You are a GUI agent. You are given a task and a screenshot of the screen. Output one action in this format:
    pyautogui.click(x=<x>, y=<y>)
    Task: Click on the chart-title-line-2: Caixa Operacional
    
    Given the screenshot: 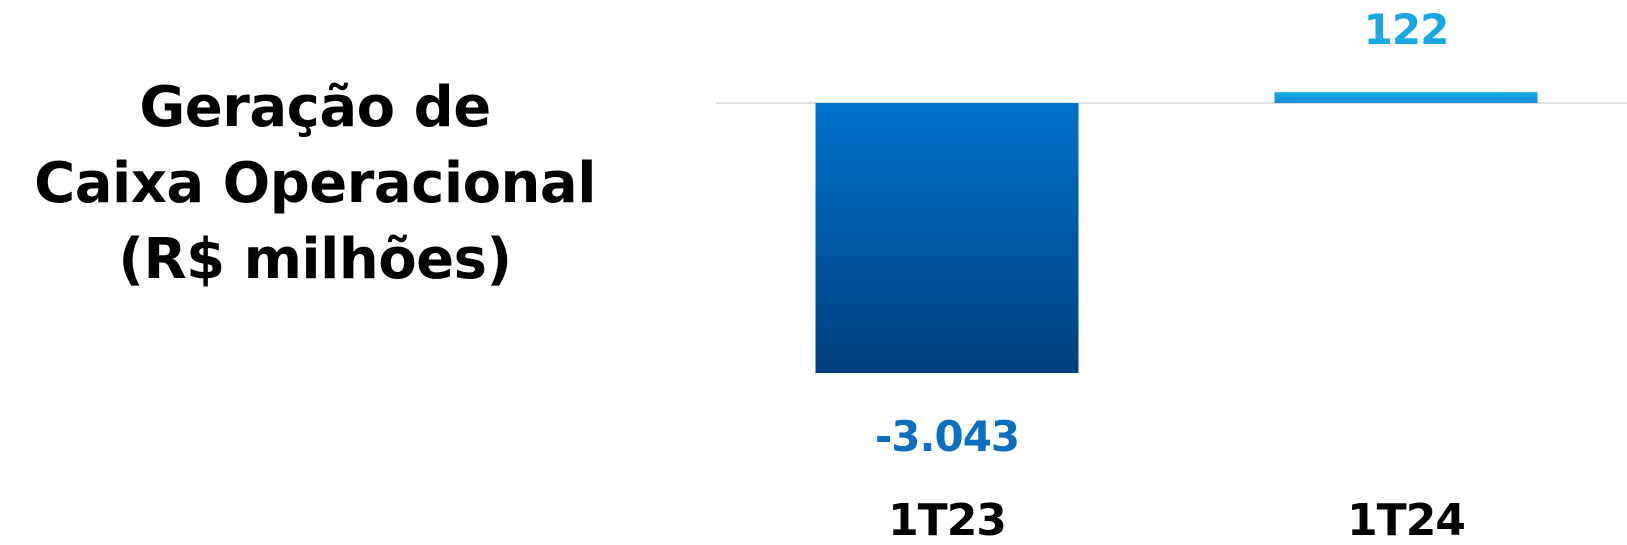 What is the action you would take?
    pyautogui.click(x=315, y=183)
    